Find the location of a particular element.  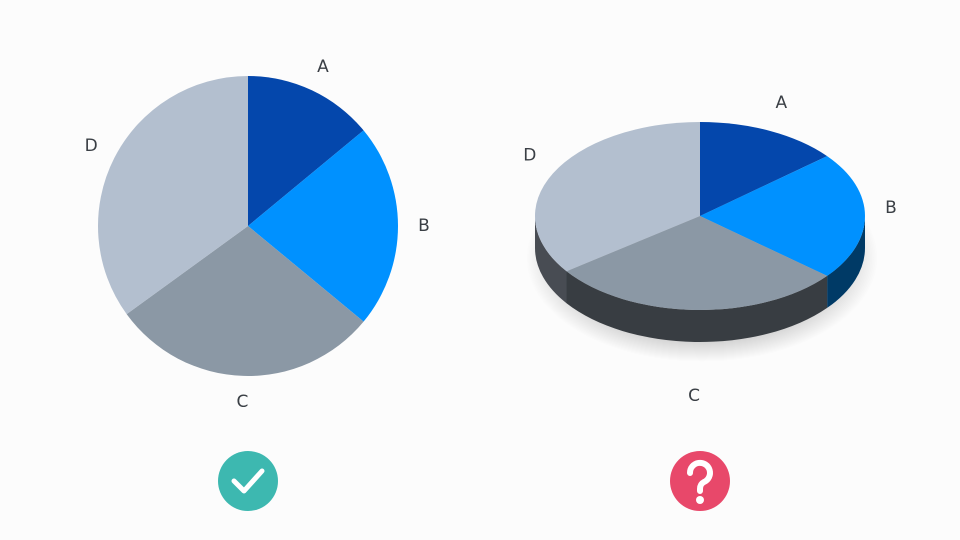

question-icon is located at coordinates (700, 481).